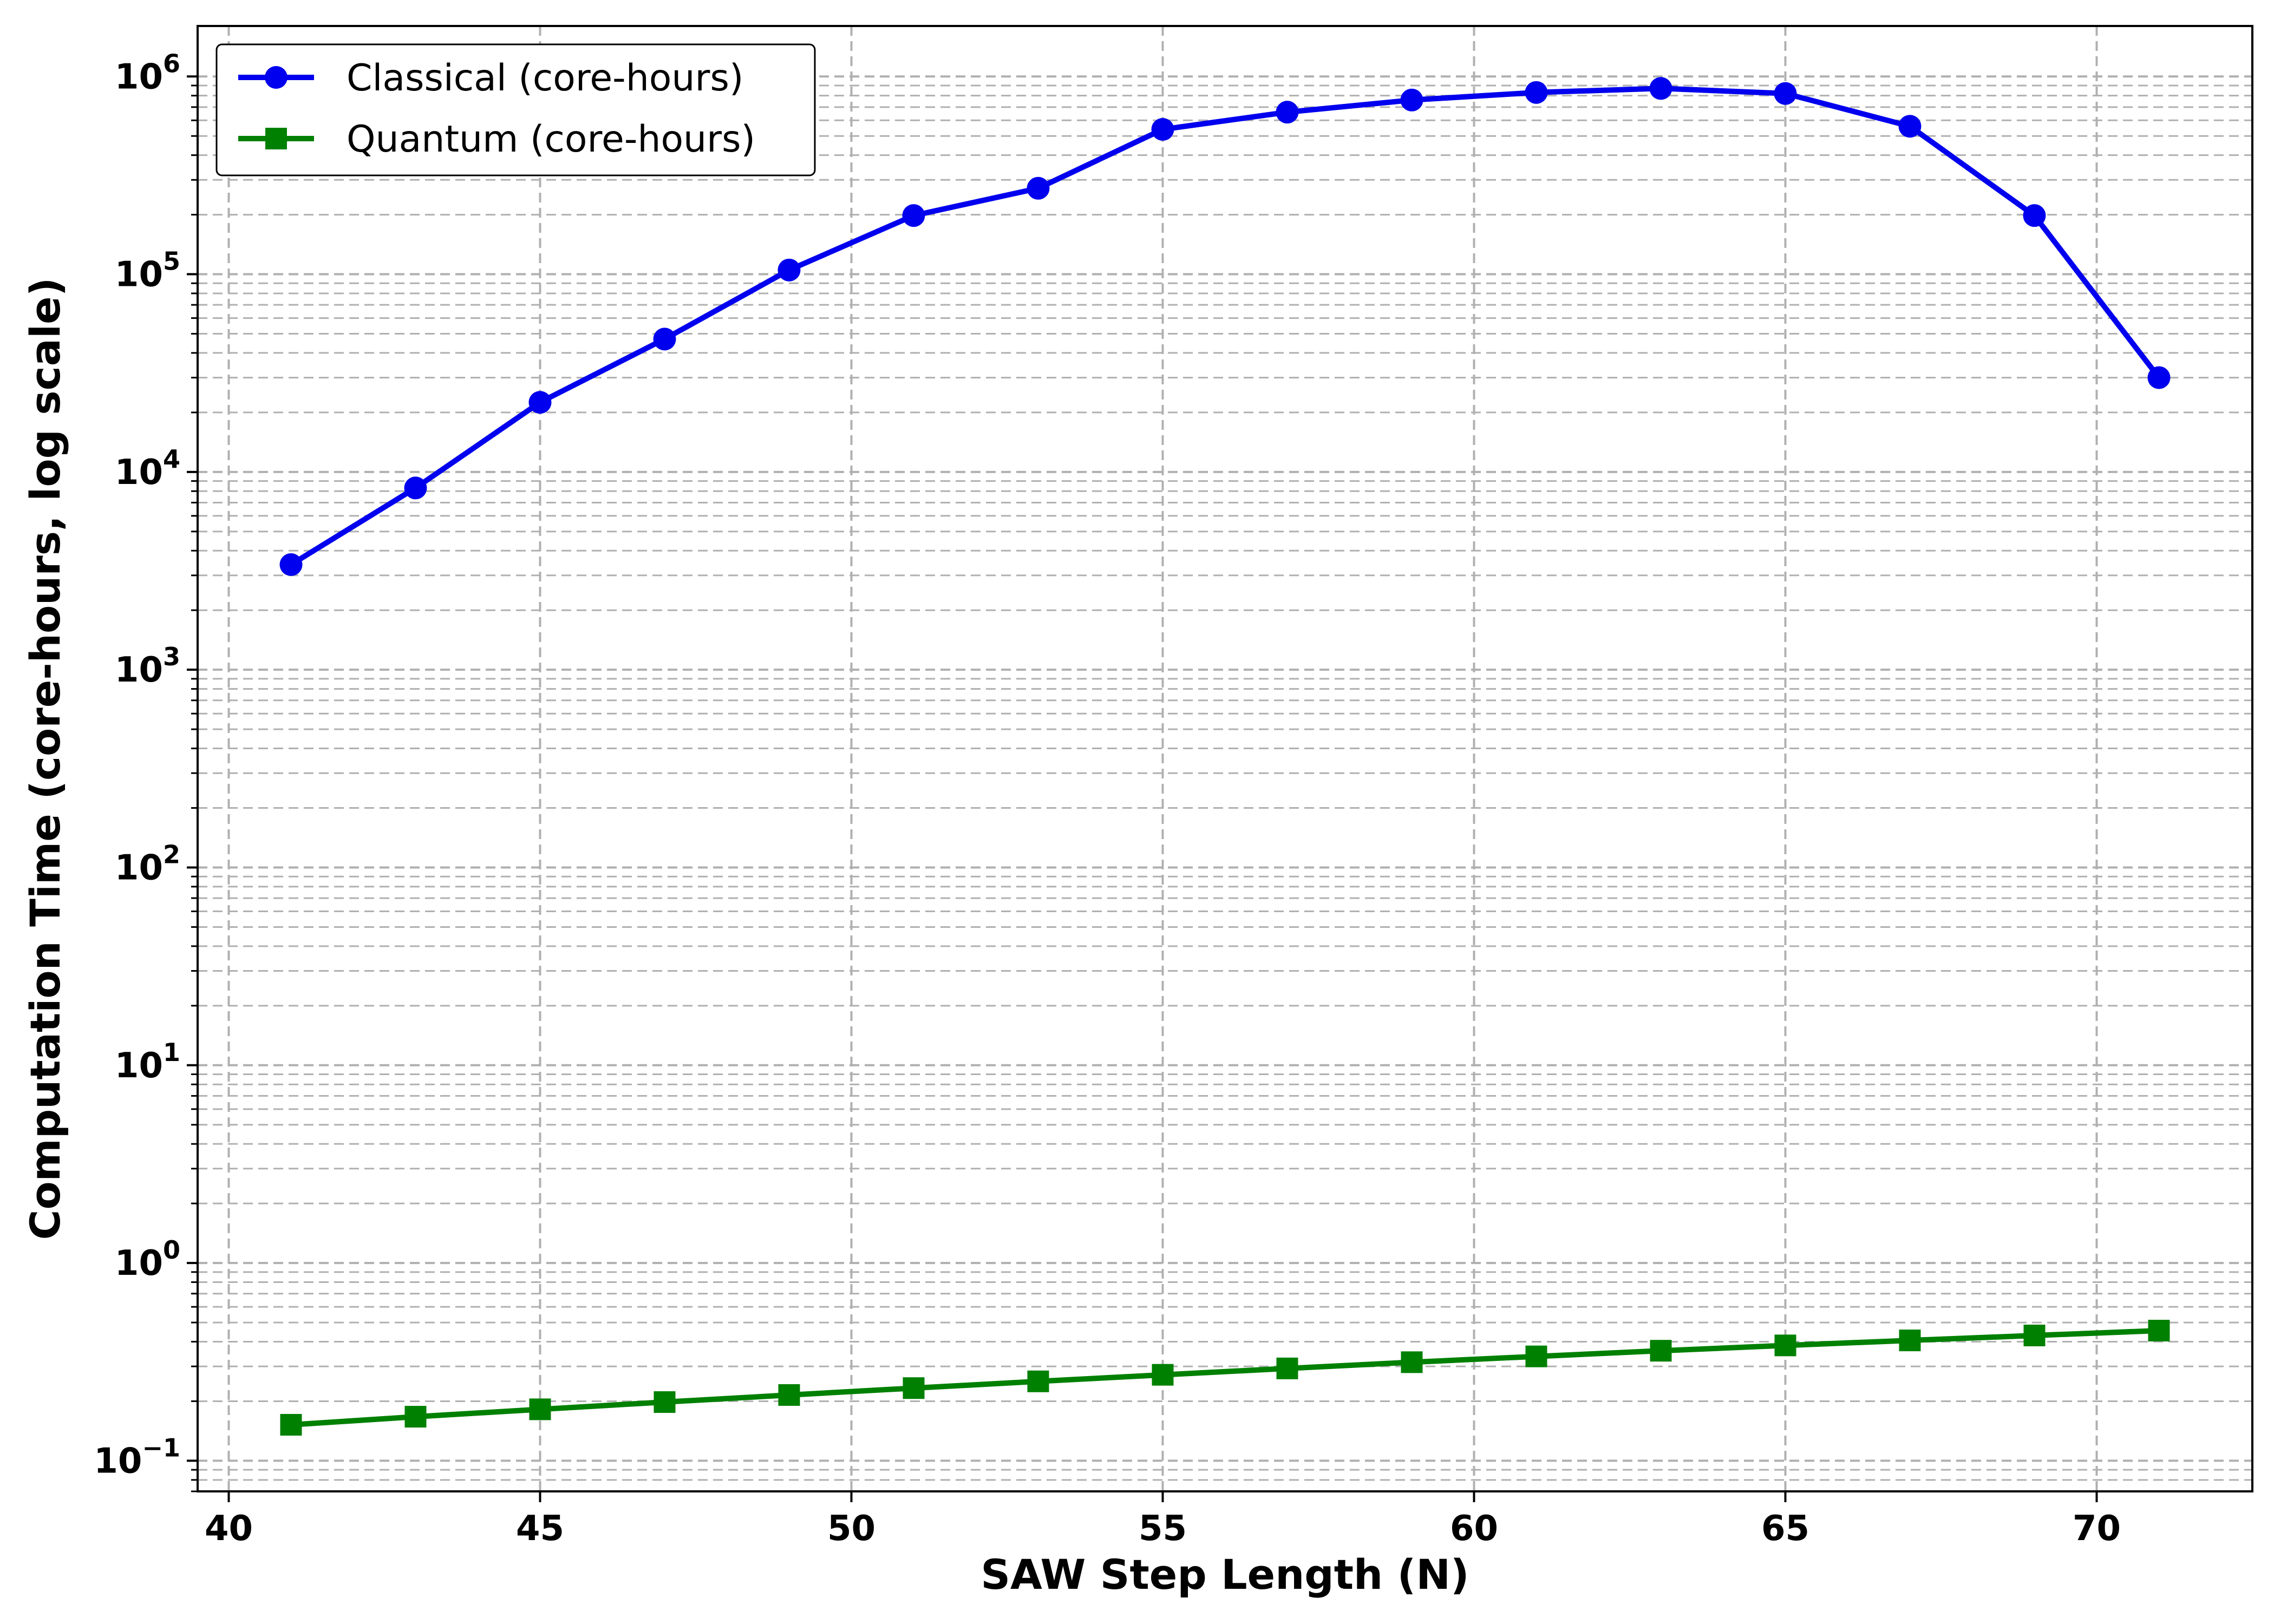 The height and width of the screenshot is (1624, 2274). Describe the element at coordinates (540, 1529) in the screenshot. I see `x-tick-label: 45` at that location.